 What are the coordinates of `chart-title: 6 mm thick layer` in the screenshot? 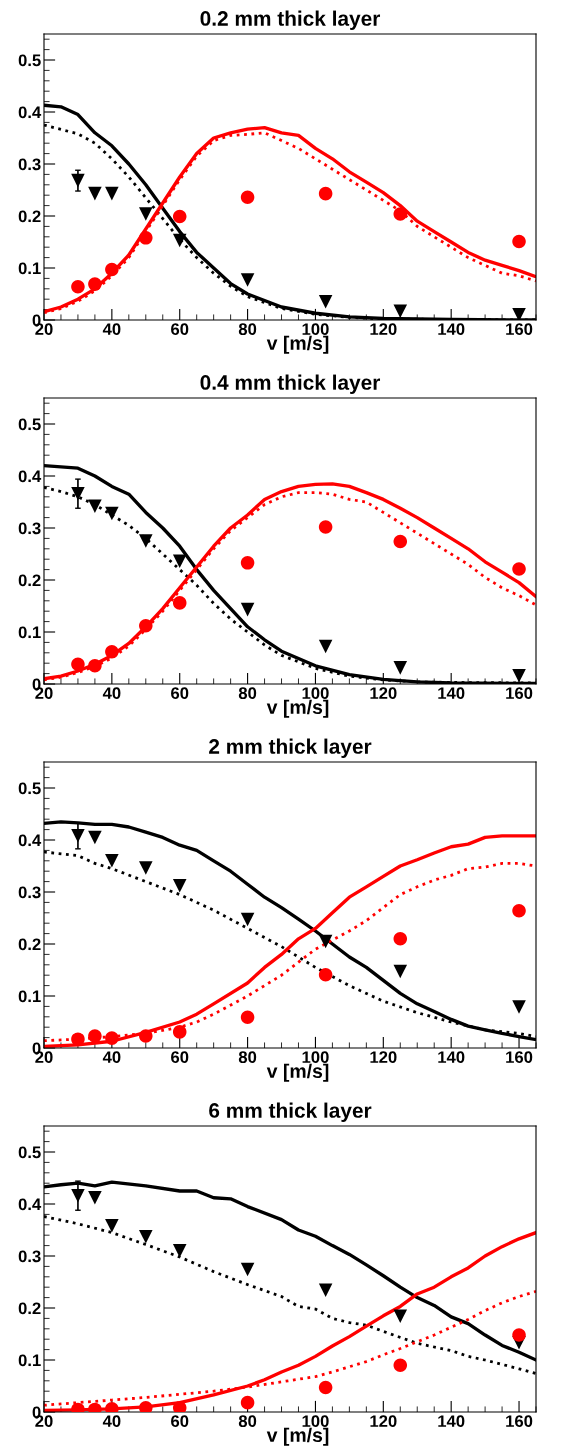 It's located at (290, 1112).